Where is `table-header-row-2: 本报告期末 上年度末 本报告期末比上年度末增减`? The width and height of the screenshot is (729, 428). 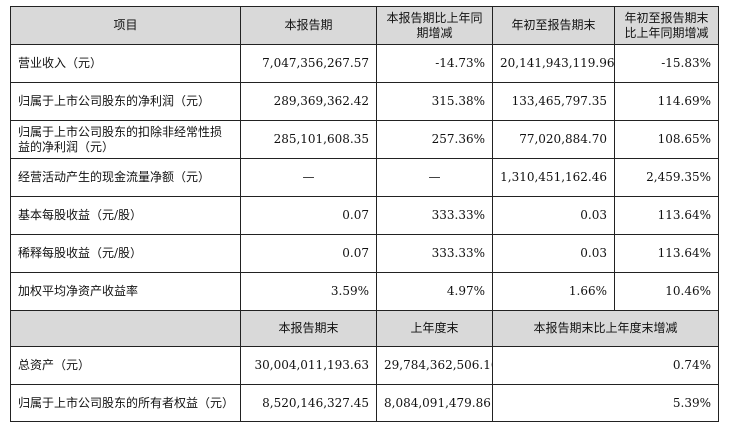 table-header-row-2: 本报告期末 上年度末 本报告期末比上年度末增减 is located at coordinates (364, 328).